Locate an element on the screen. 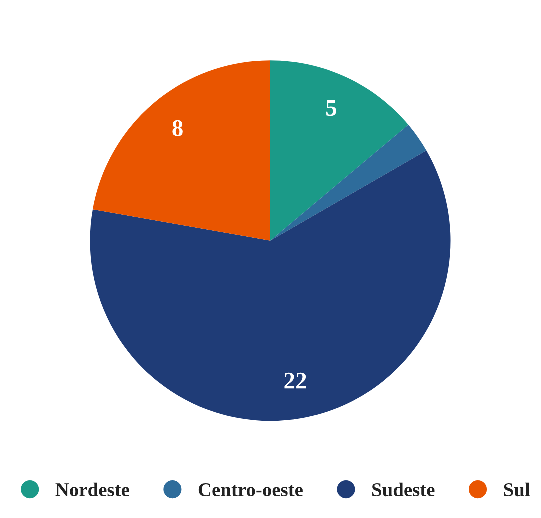 The image size is (541, 518). legend-label: Centro-oeste is located at coordinates (250, 490).